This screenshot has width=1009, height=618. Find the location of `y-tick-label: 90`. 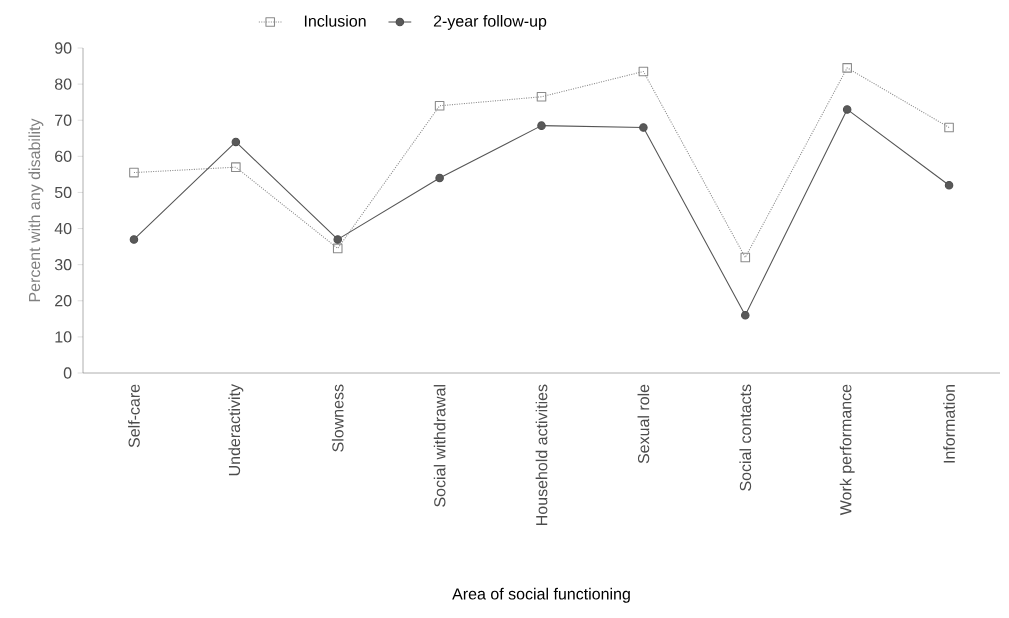

y-tick-label: 90 is located at coordinates (63, 48).